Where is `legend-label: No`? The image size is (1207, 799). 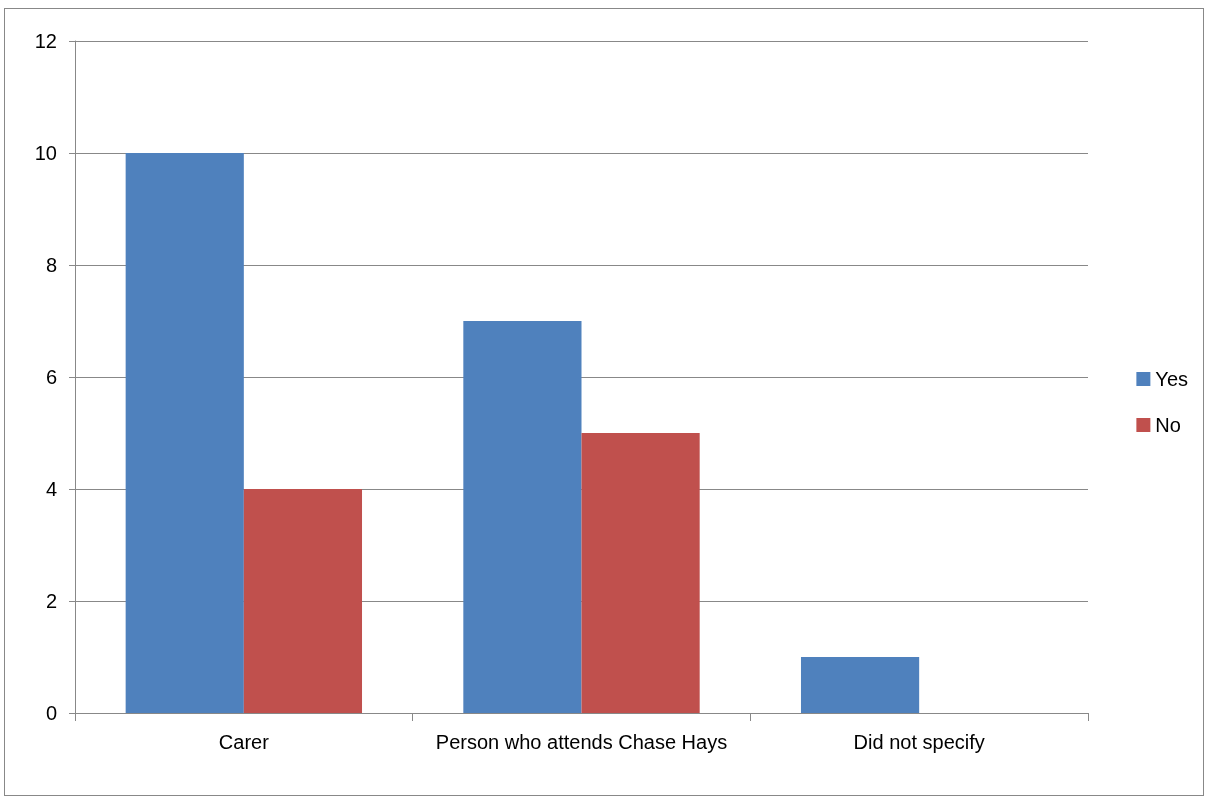
legend-label: No is located at coordinates (1168, 425).